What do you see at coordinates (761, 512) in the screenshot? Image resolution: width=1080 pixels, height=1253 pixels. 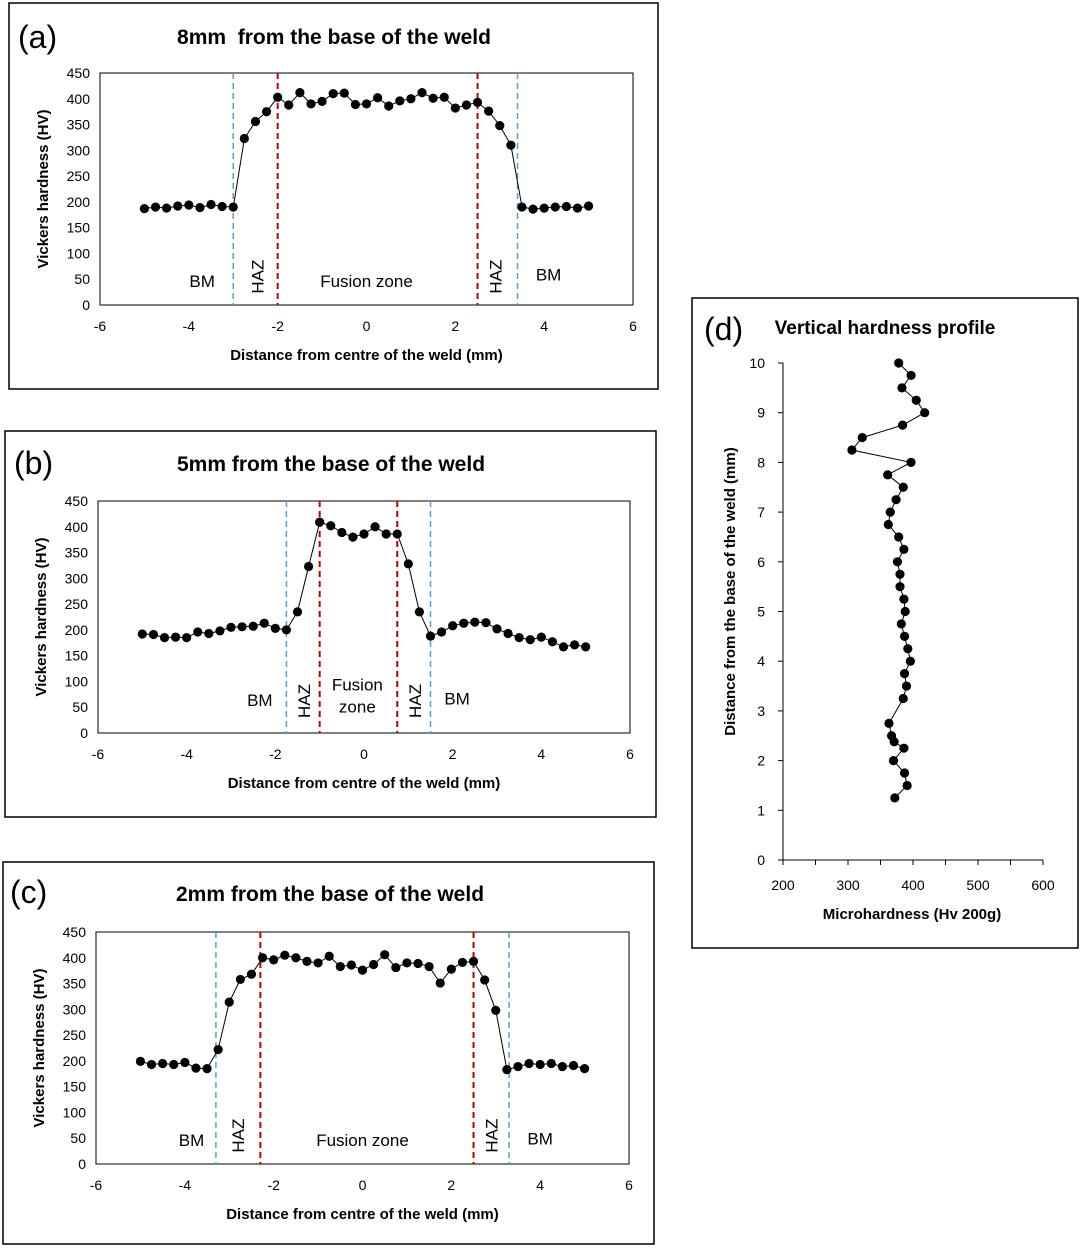 I see `y-tick-label: 7` at bounding box center [761, 512].